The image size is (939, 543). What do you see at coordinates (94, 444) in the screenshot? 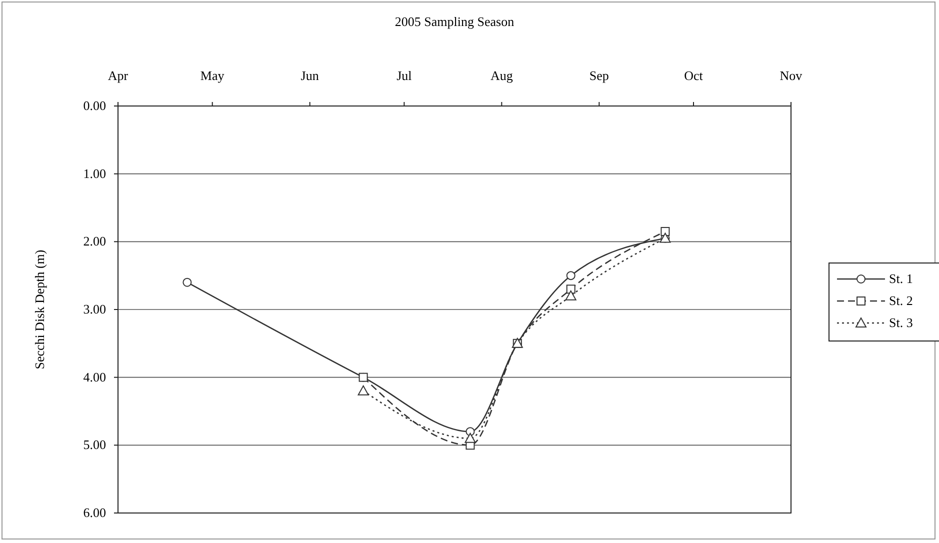
I see `y-tick-label: 5.00` at bounding box center [94, 444].